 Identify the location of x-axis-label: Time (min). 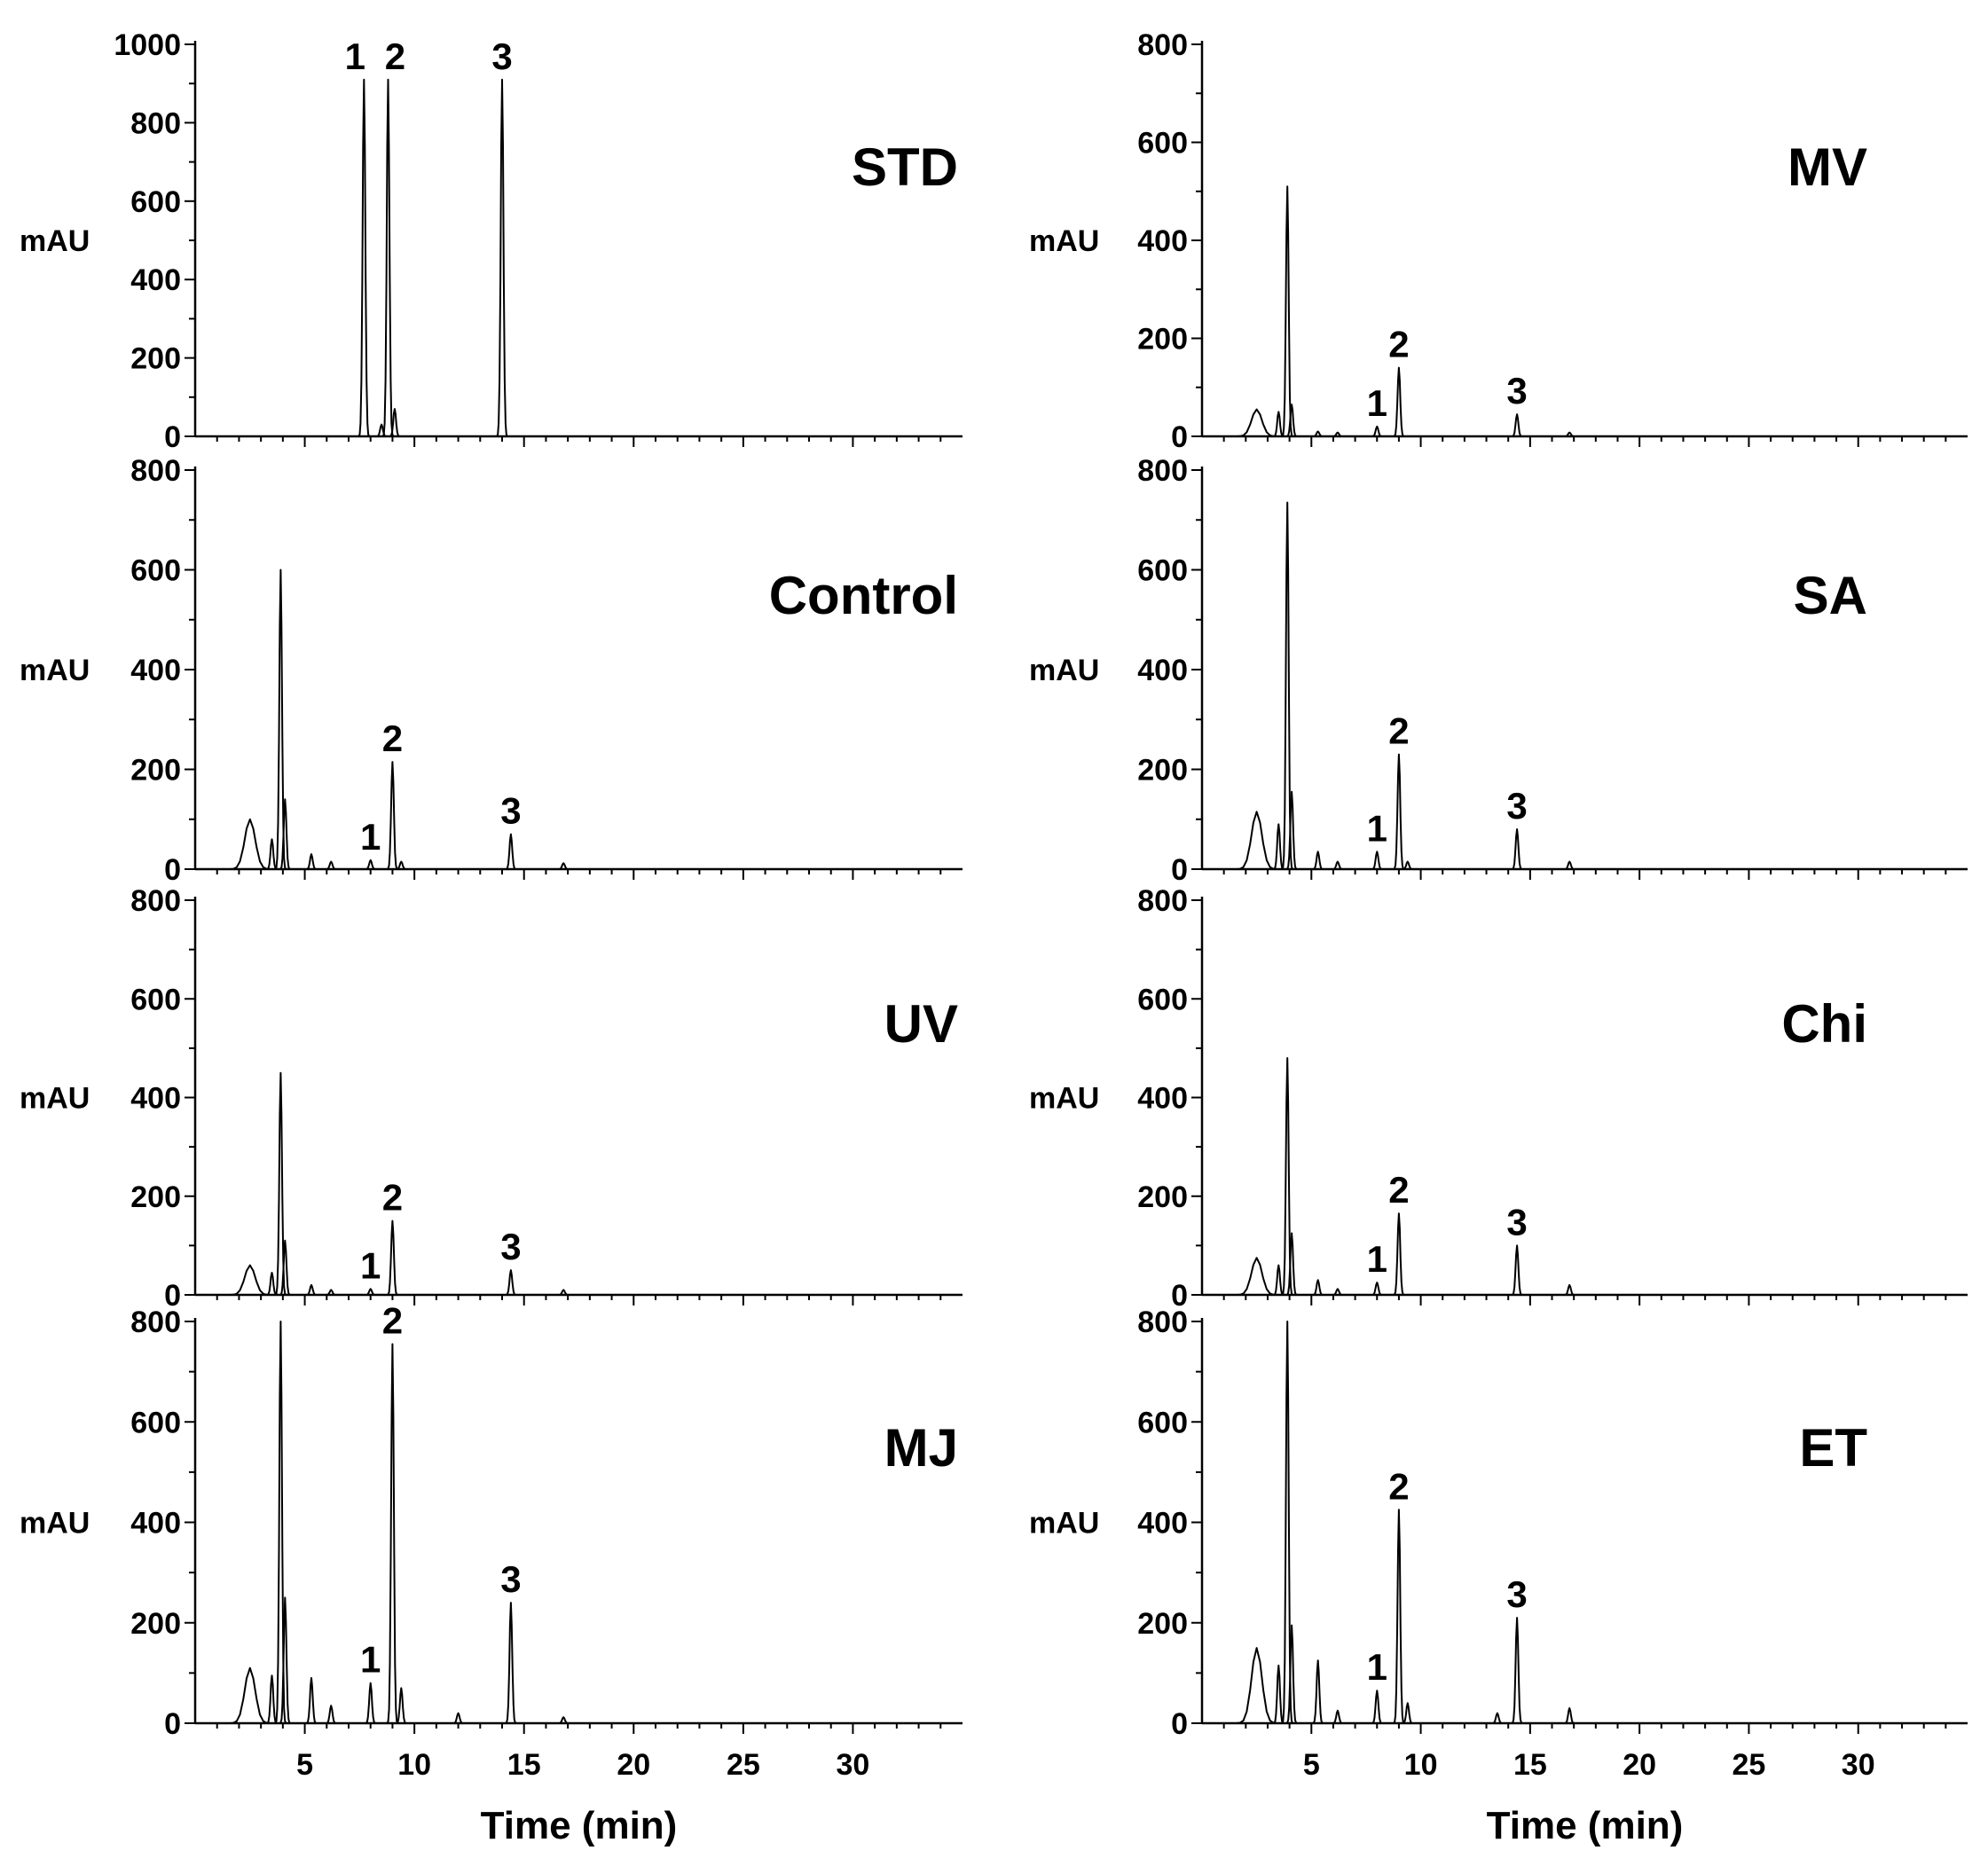
(579, 1825).